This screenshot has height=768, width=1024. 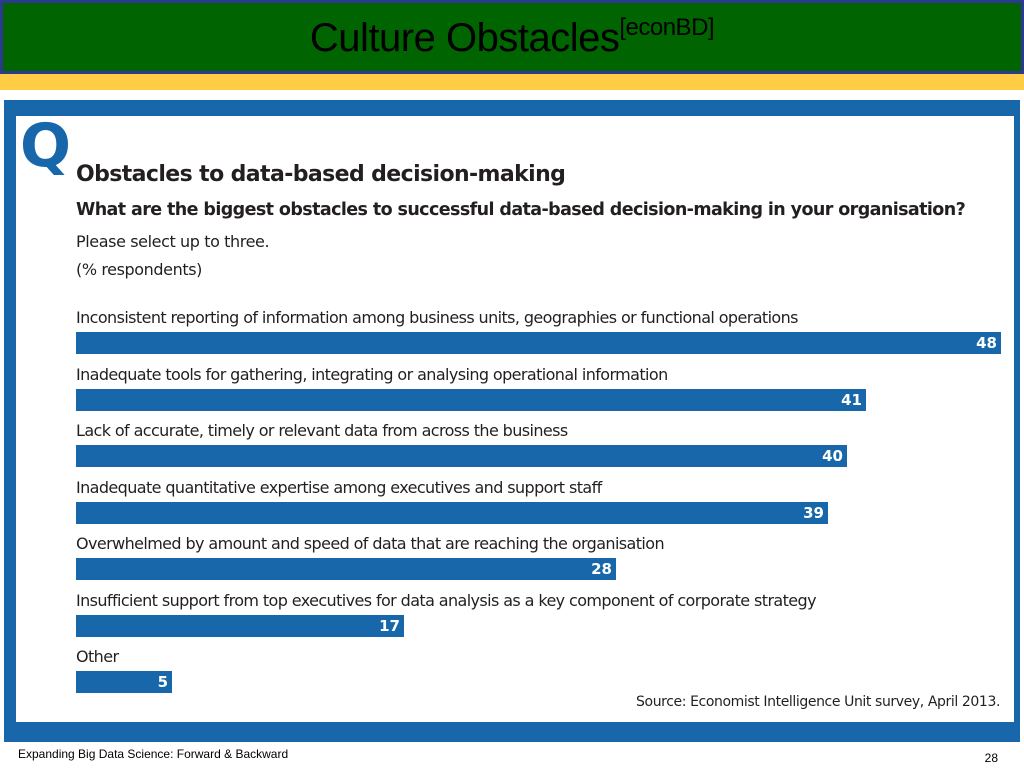 What do you see at coordinates (851, 399) in the screenshot?
I see `bar-value-label: 41` at bounding box center [851, 399].